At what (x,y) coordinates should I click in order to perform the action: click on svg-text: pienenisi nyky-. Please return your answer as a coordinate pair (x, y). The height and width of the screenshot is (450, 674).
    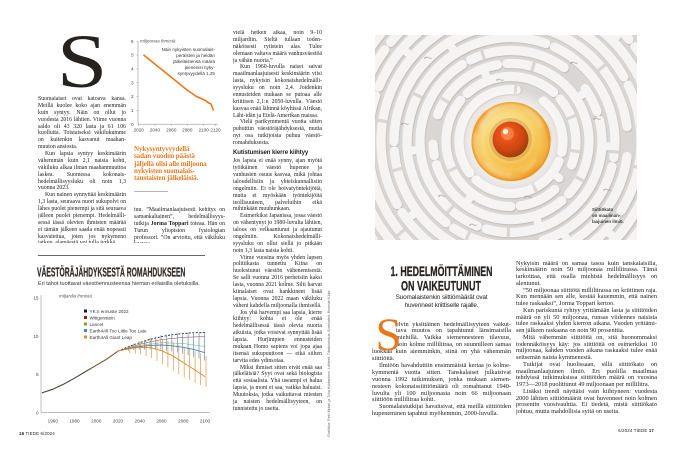
    Looking at the image, I should click on (200, 67).